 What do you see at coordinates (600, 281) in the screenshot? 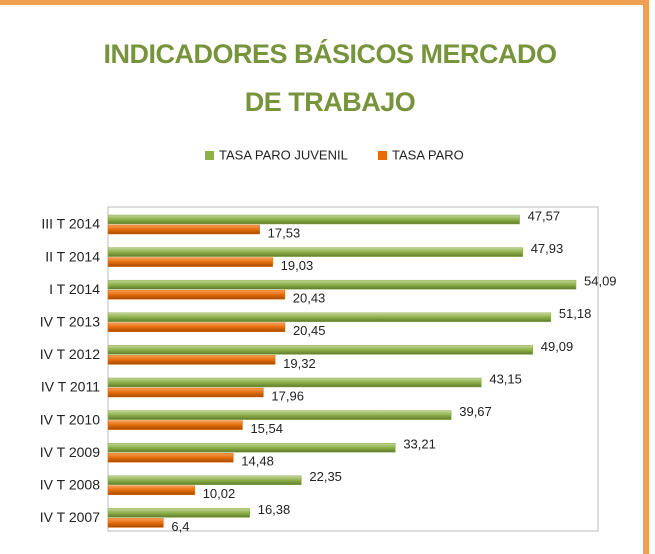
I see `data-label: 54,09` at bounding box center [600, 281].